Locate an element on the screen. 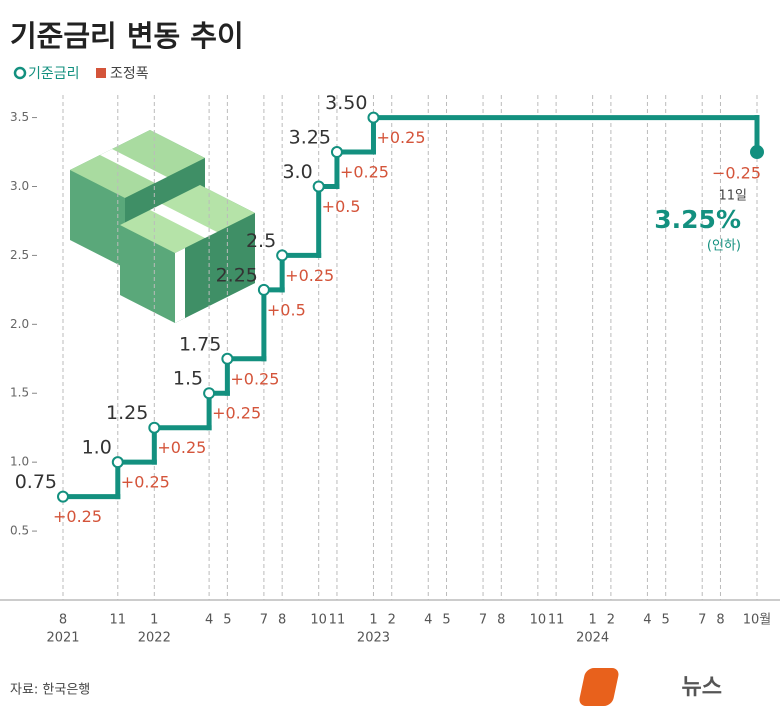 This screenshot has width=780, height=714. value-label: 1.5 is located at coordinates (188, 379).